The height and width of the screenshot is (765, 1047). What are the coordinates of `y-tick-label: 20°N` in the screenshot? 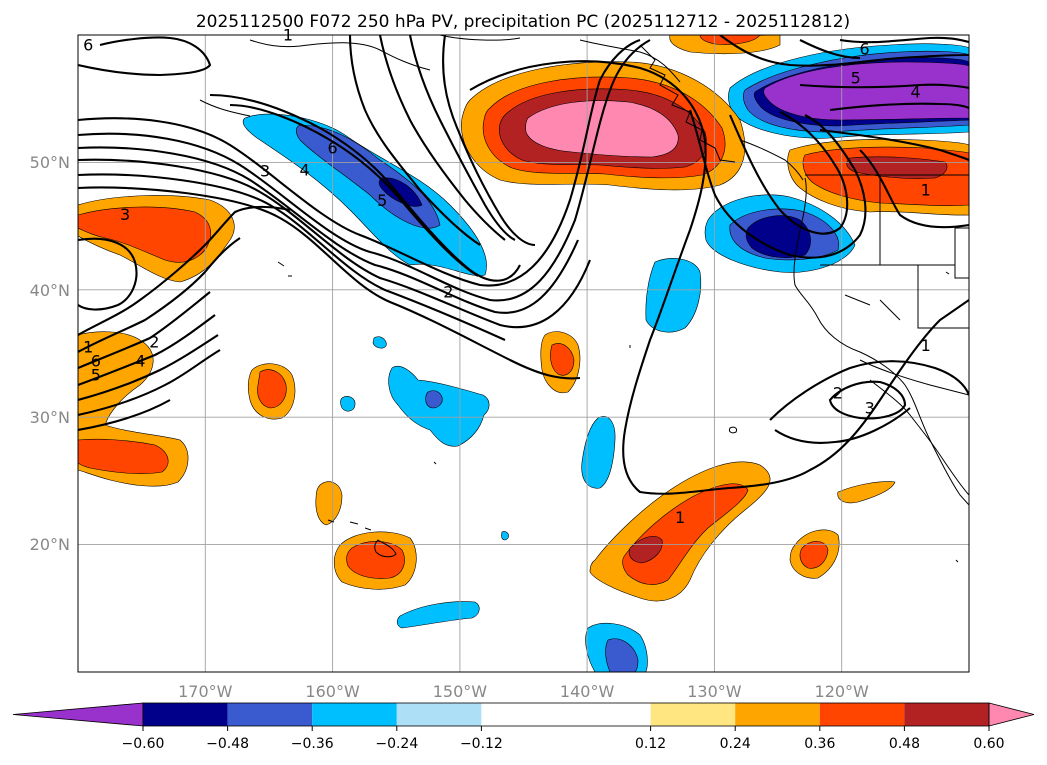 It's located at (50, 544).